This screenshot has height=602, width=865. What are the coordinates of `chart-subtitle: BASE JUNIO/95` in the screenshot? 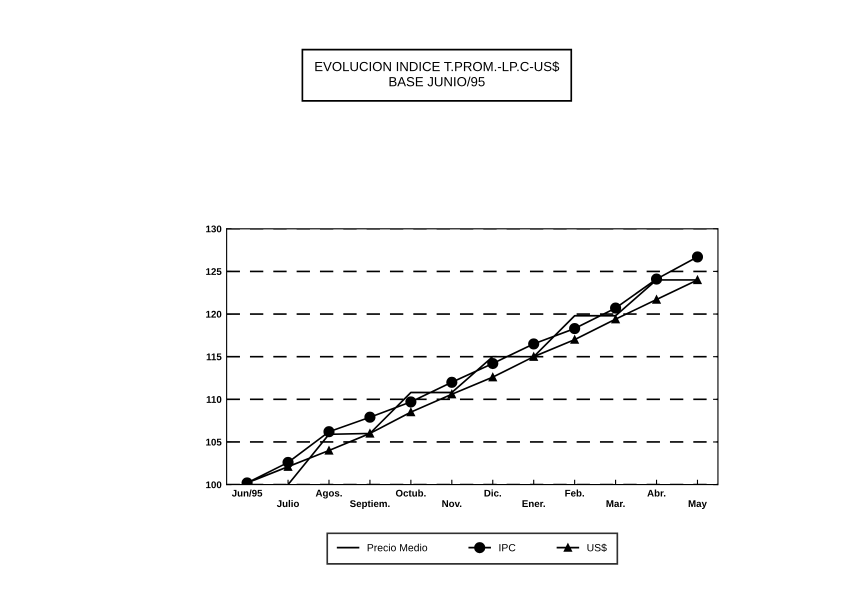 It's located at (437, 81).